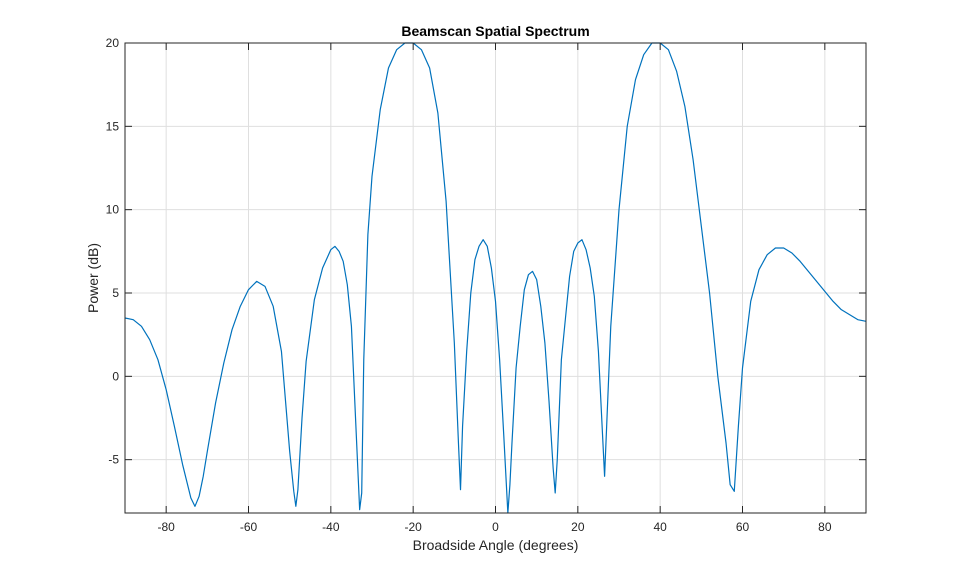  Describe the element at coordinates (249, 527) in the screenshot. I see `x-tick-label: -60` at that location.